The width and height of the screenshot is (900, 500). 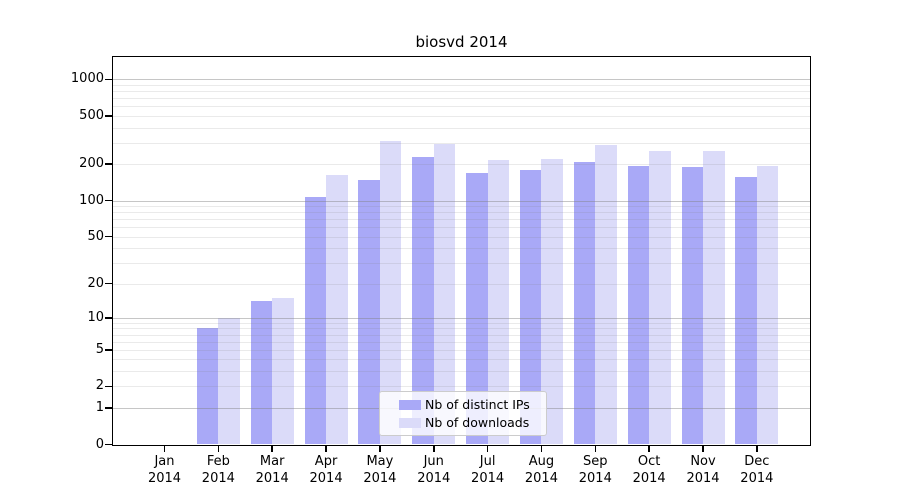 I want to click on x-tick-label-apr: Apr 2014, so click(x=326, y=470).